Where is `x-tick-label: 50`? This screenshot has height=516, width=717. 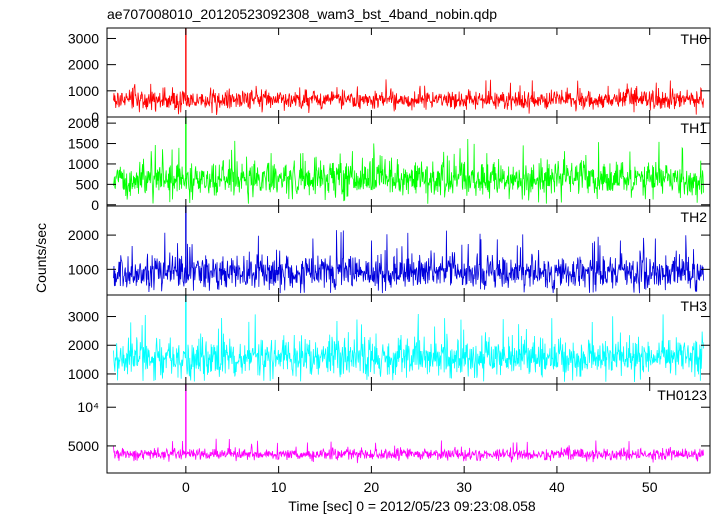
x-tick-label: 50 is located at coordinates (650, 487).